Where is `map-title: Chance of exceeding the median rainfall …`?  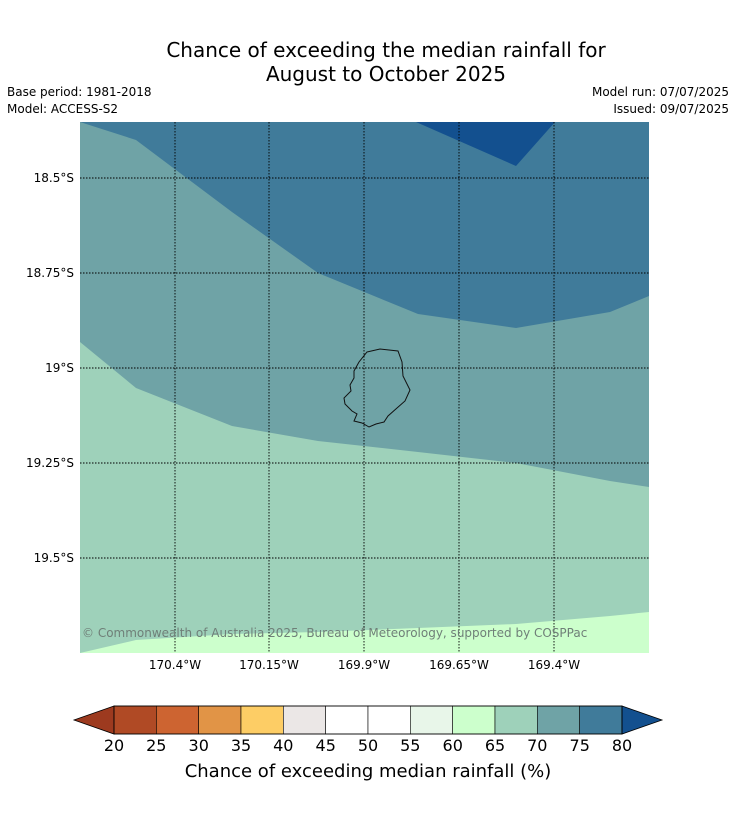
map-title: Chance of exceeding the median rainfall … is located at coordinates (368, 62).